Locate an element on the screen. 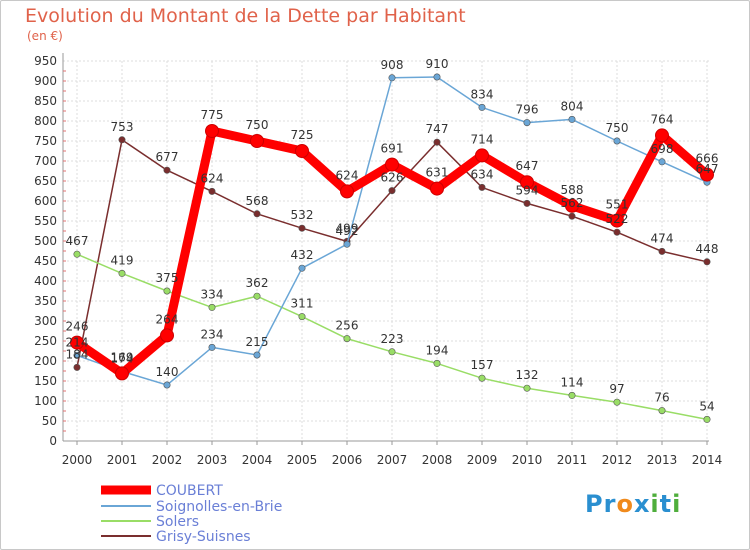 Image resolution: width=750 pixels, height=550 pixels. data-label: 169 is located at coordinates (122, 357).